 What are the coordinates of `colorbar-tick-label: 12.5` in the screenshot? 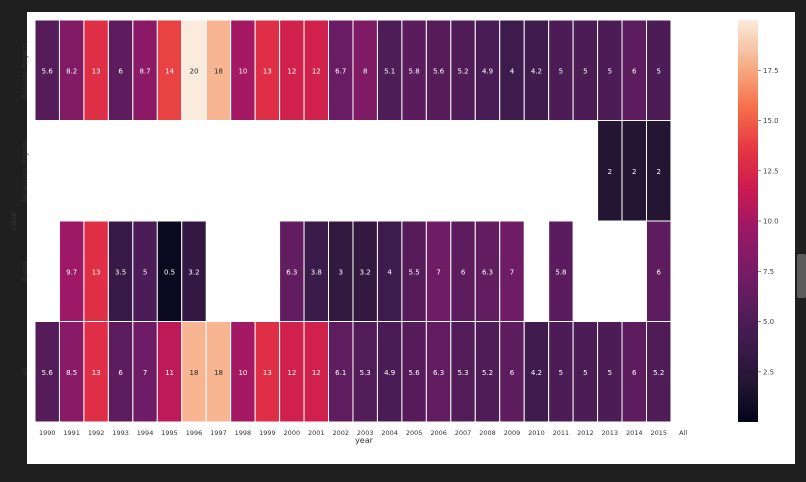 It's located at (771, 171).